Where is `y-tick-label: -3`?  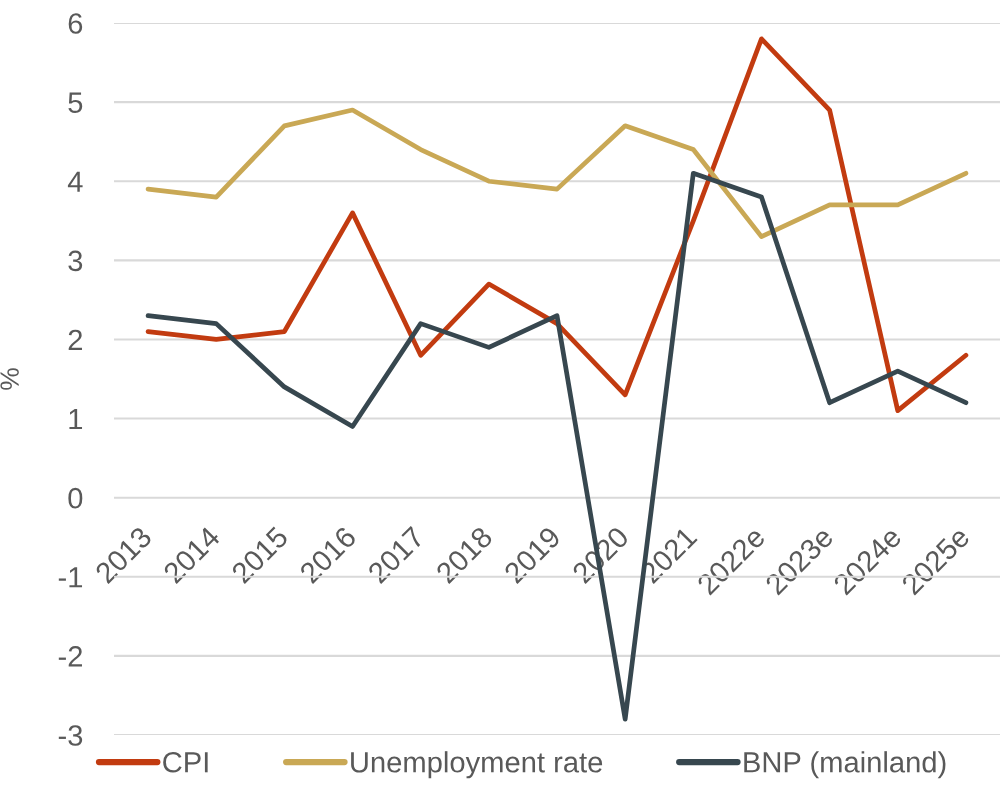 y-tick-label: -3 is located at coordinates (70, 735).